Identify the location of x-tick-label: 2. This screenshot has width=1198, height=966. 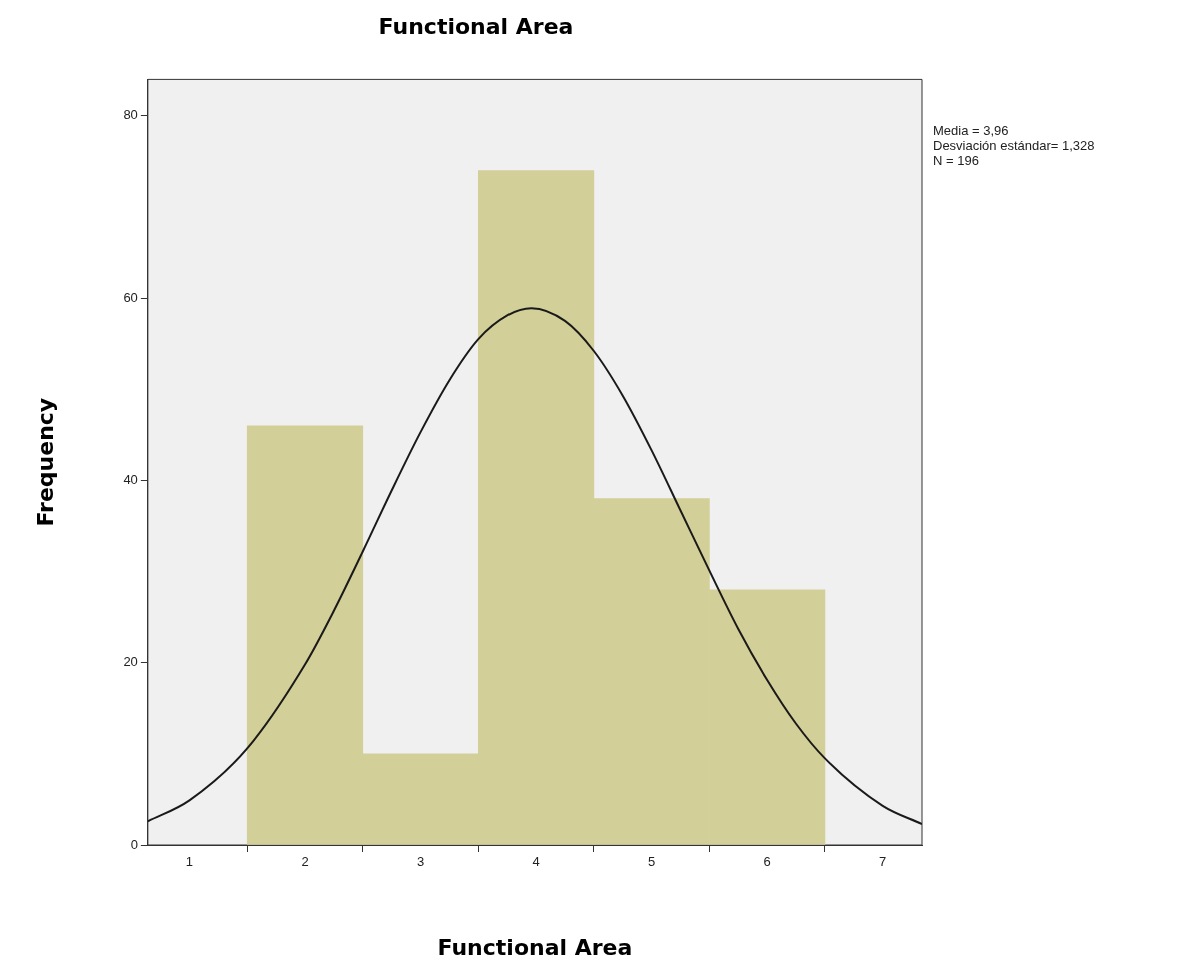
(305, 862).